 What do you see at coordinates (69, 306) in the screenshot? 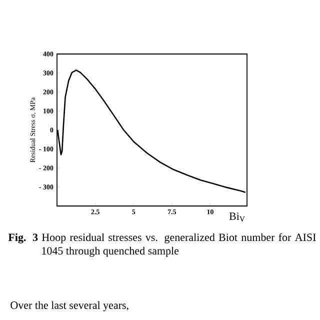
I see `text: Over the last several years,` at bounding box center [69, 306].